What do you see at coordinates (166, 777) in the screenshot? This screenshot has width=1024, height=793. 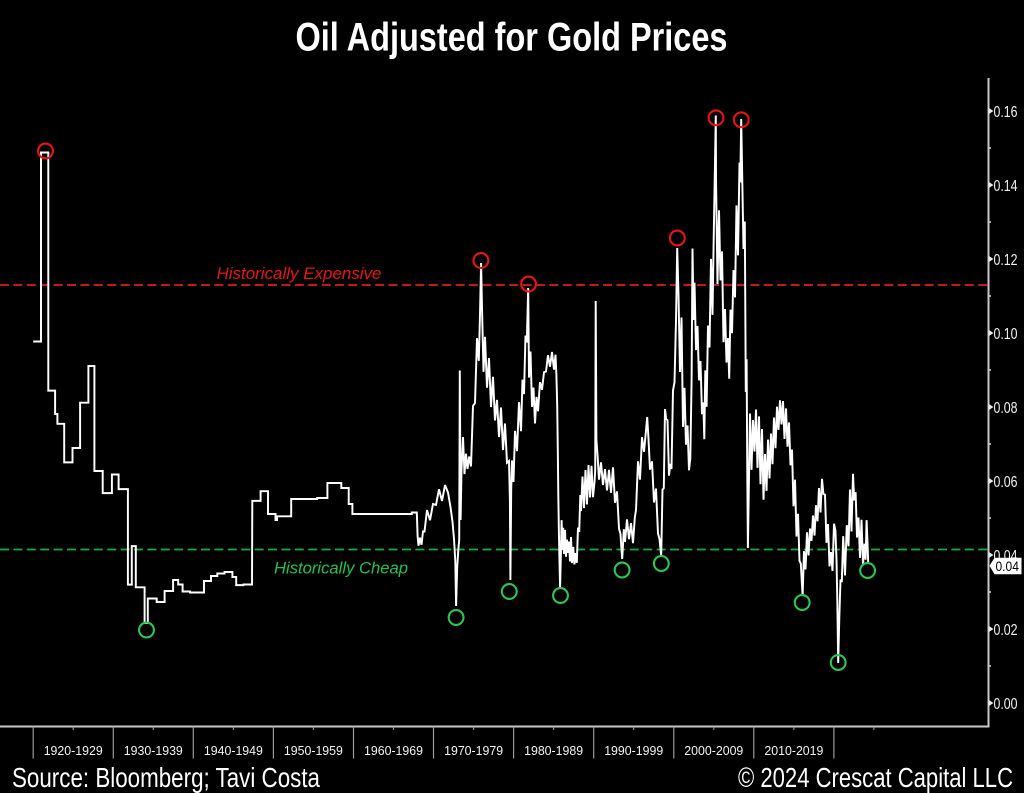 I see `svg-text: Source: Bloomberg; Tavi Costa` at bounding box center [166, 777].